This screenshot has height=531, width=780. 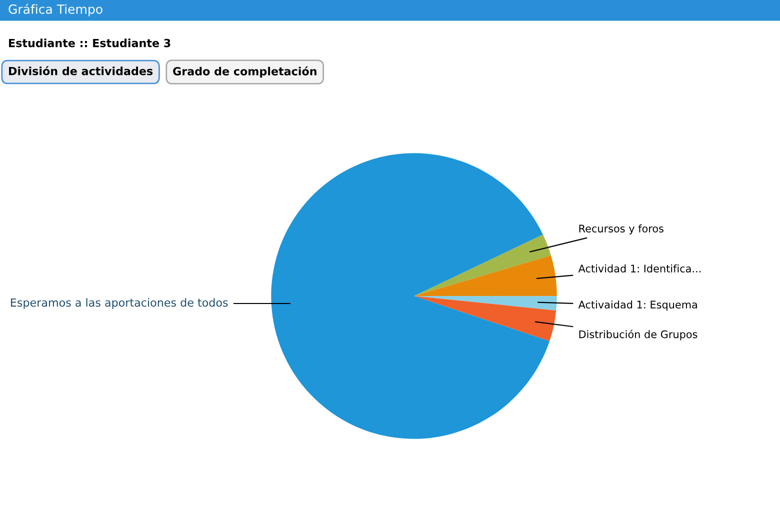 What do you see at coordinates (81, 71) in the screenshot?
I see `text: División de actividades` at bounding box center [81, 71].